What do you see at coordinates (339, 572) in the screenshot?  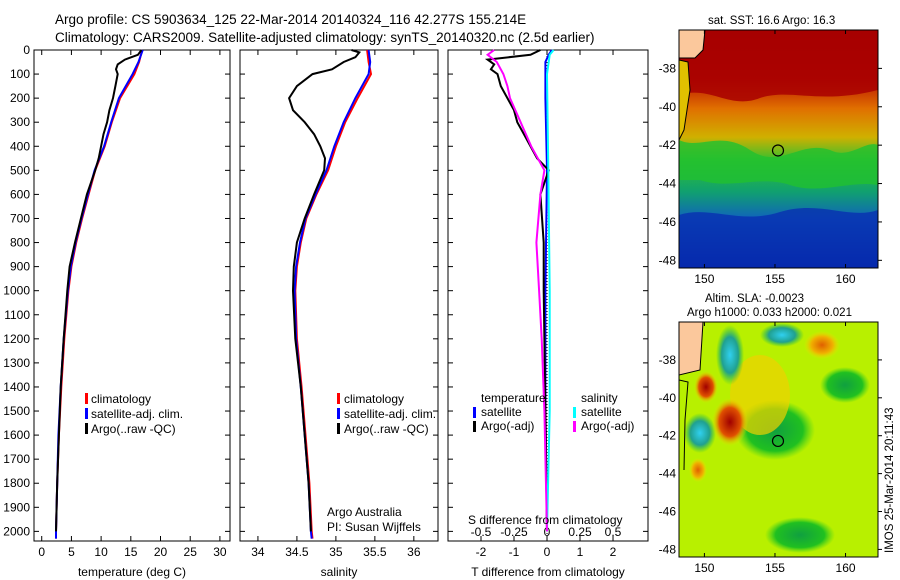 I see `x-axis-label: salinity` at bounding box center [339, 572].